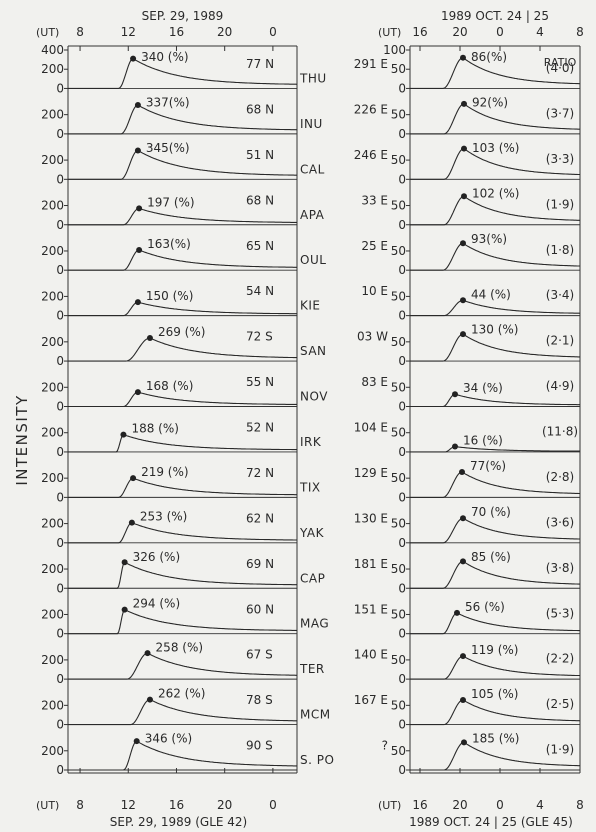 This screenshot has width=596, height=832. Describe the element at coordinates (488, 466) in the screenshot. I see `right-peak-pct-tix: 77(%)` at that location.